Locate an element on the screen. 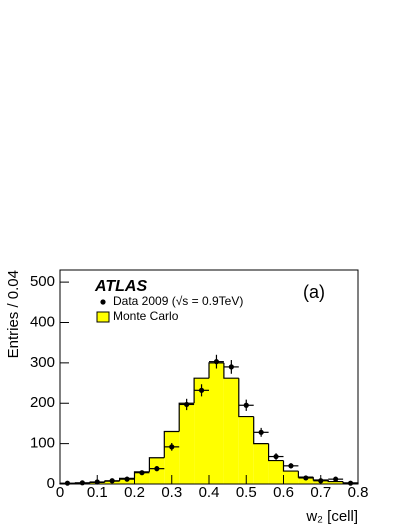 The image size is (407, 527). legend-label: Data 2009 (√s = 0.9TeV) is located at coordinates (178, 301).